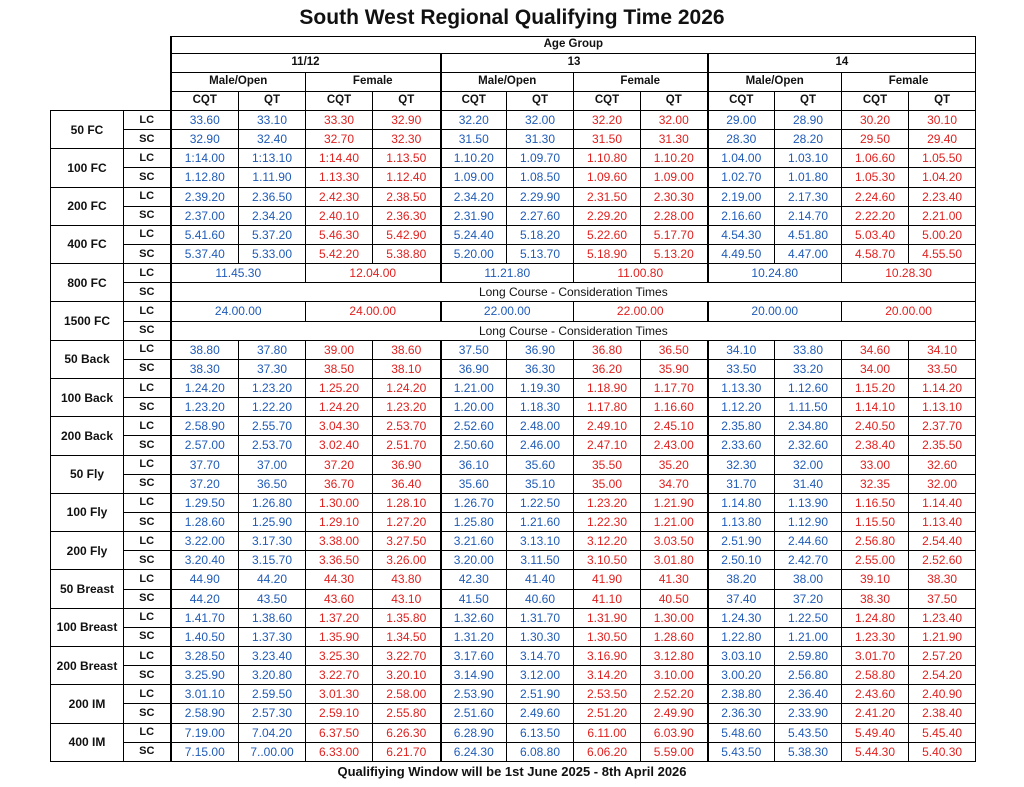 This screenshot has width=1024, height=787. Describe the element at coordinates (875, 349) in the screenshot. I see `time-cell: 34.60` at that location.